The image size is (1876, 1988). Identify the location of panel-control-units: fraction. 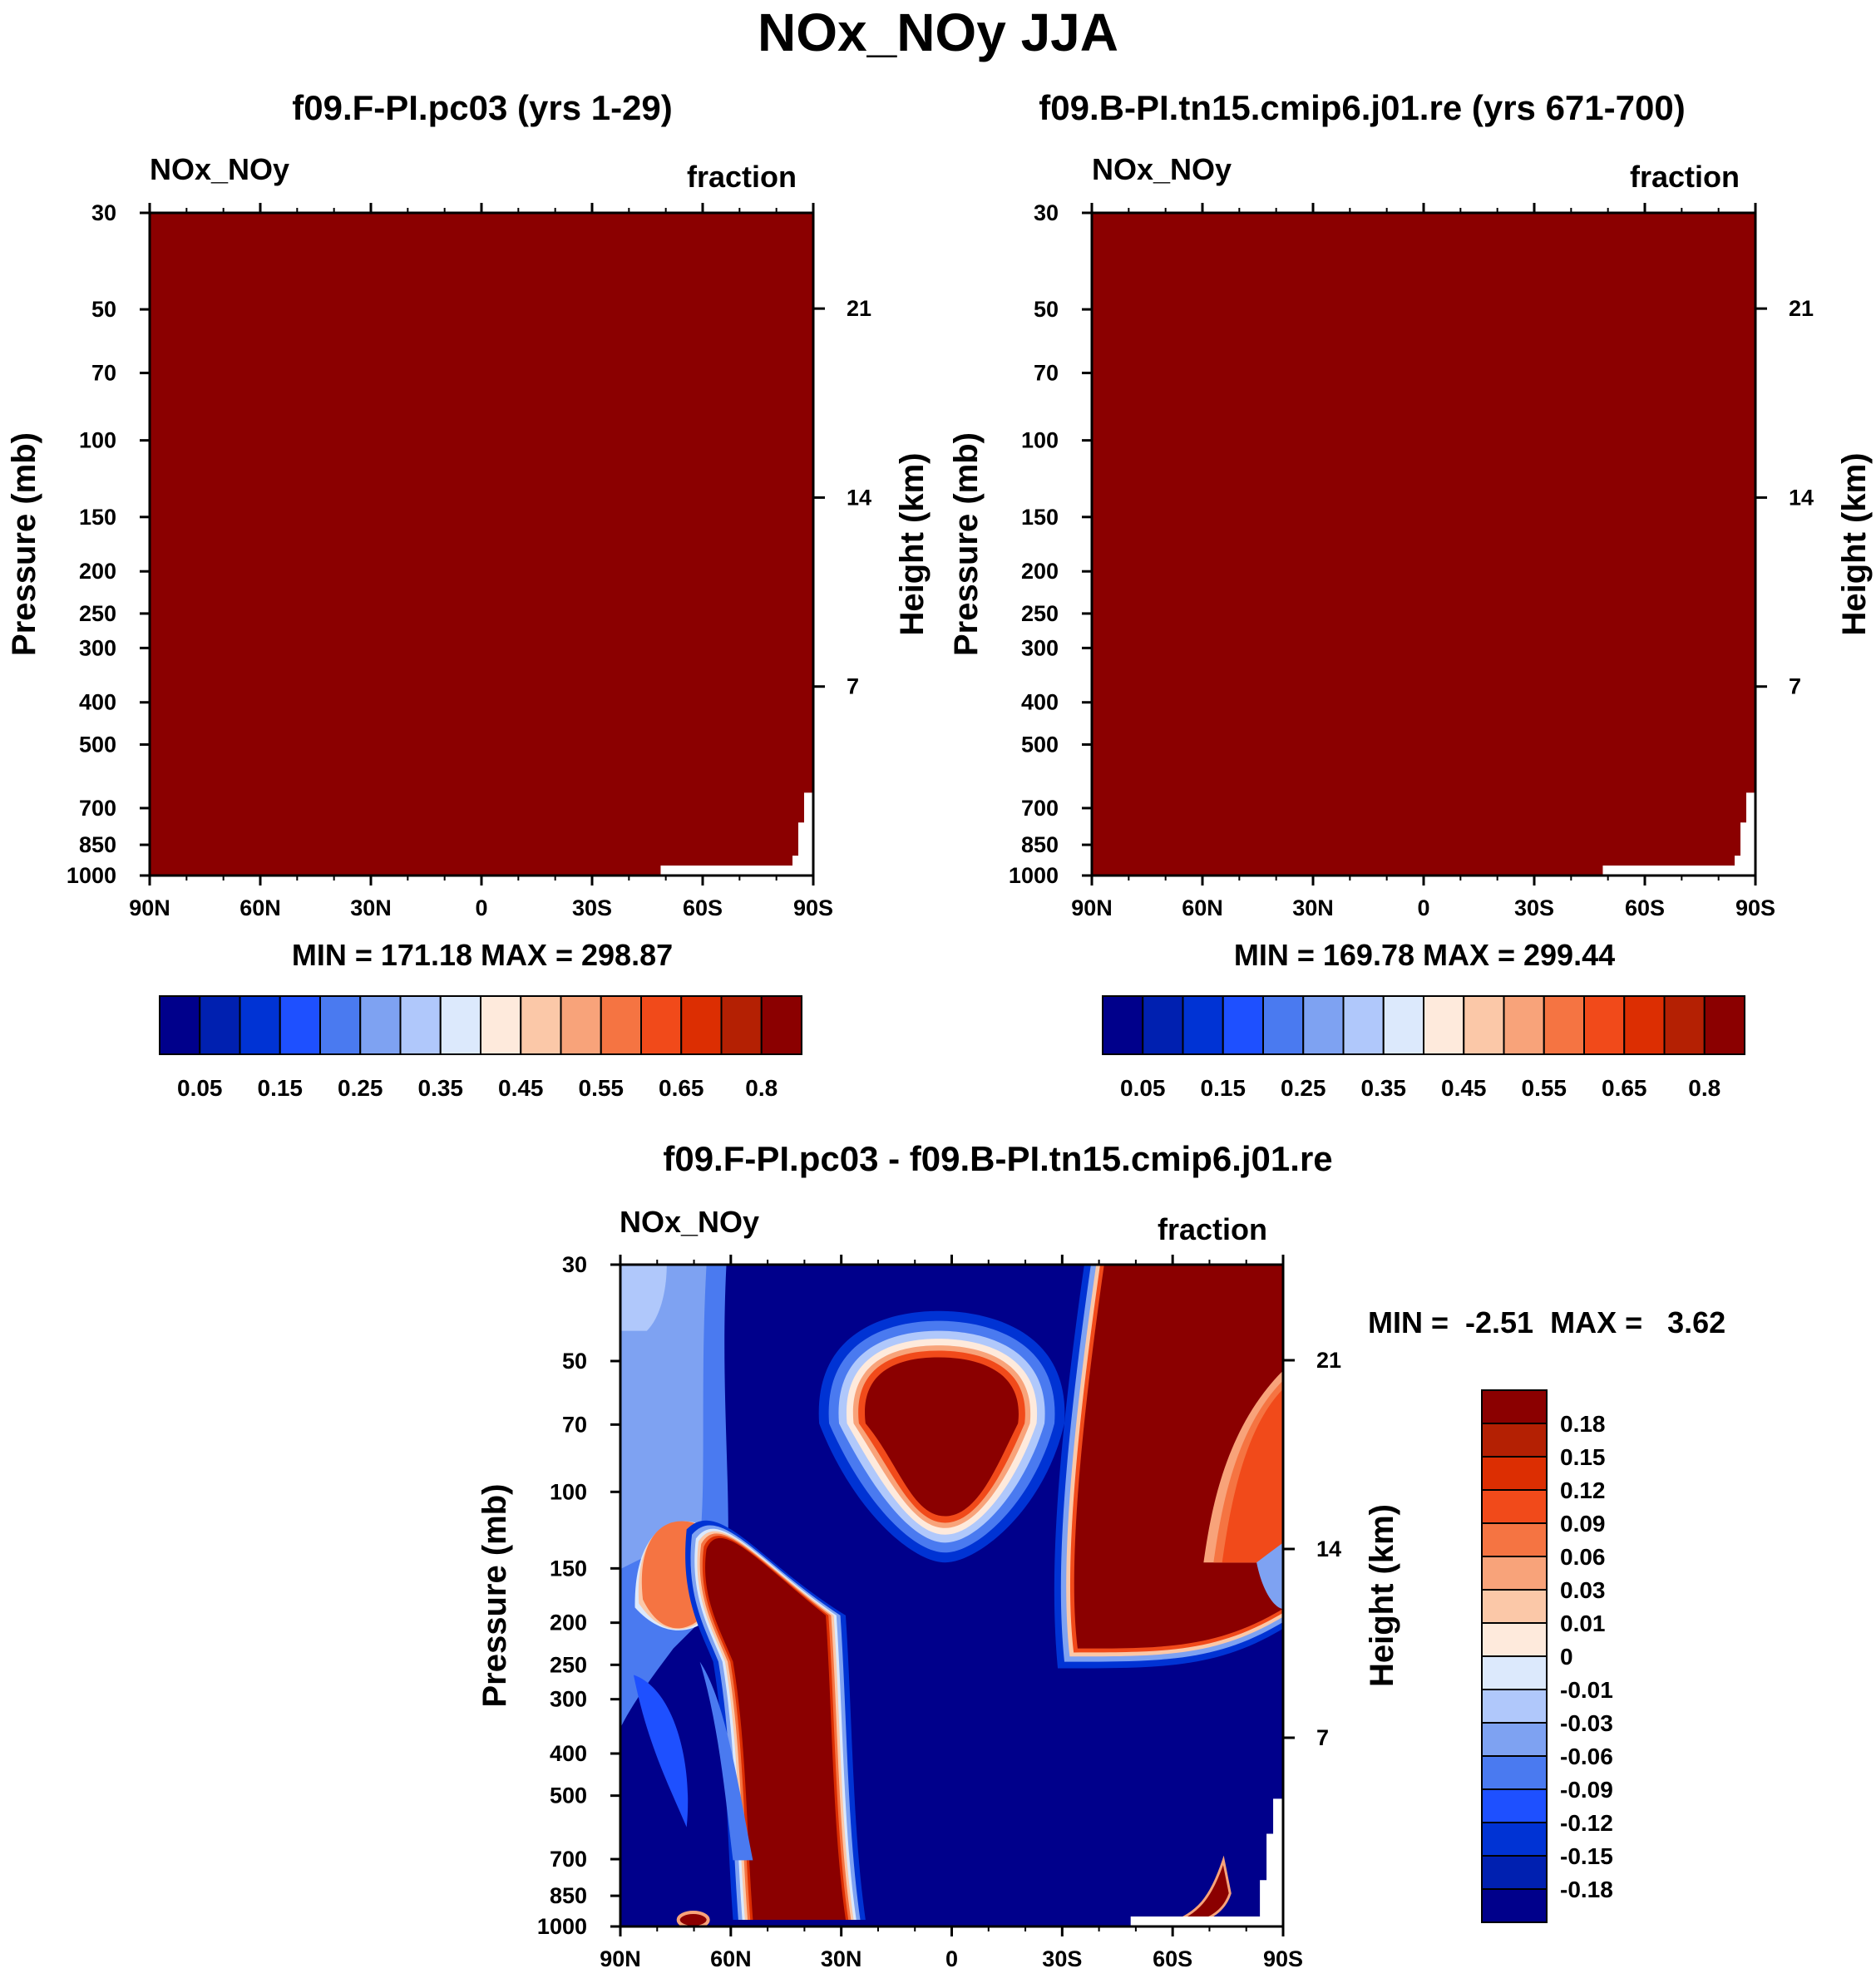
(742, 177).